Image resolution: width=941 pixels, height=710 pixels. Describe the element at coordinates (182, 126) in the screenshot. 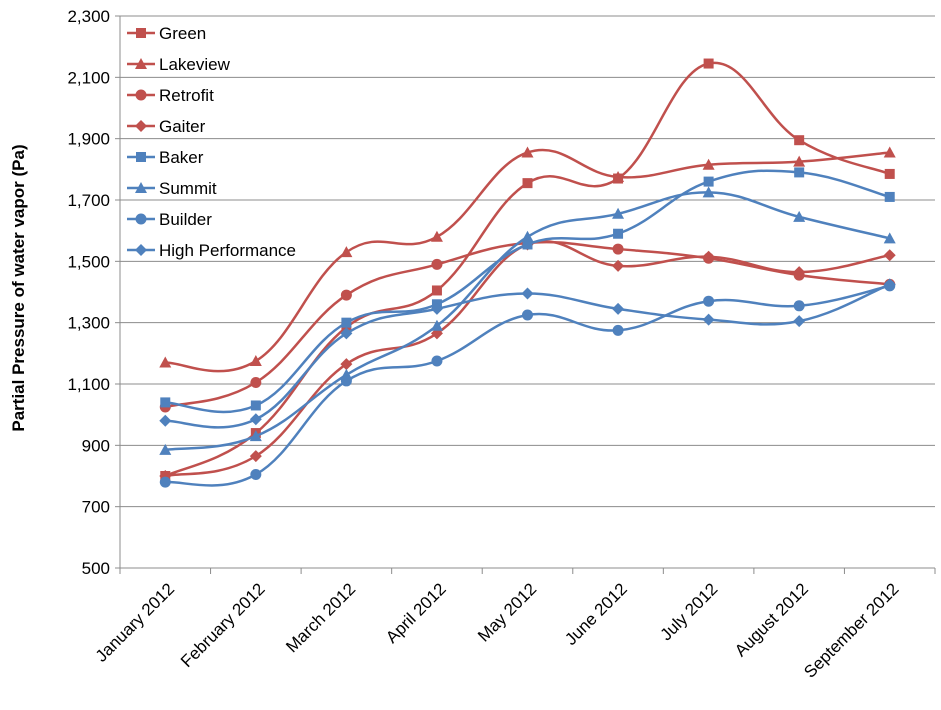

I see `legend-label: Gaiter` at that location.